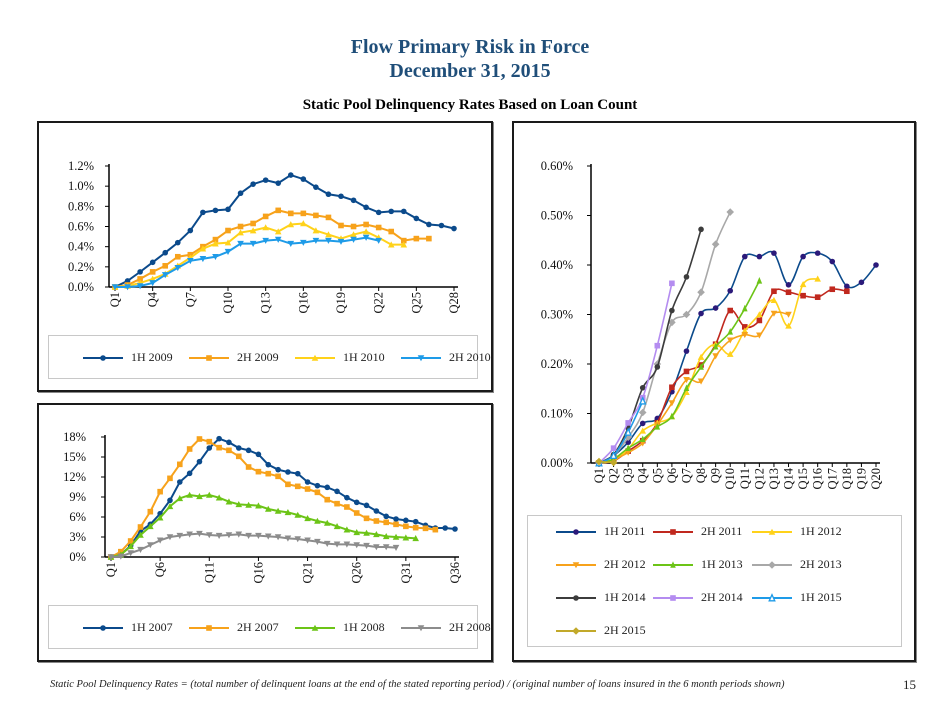  Describe the element at coordinates (74, 437) in the screenshot. I see `y-tick-label: 18%` at that location.